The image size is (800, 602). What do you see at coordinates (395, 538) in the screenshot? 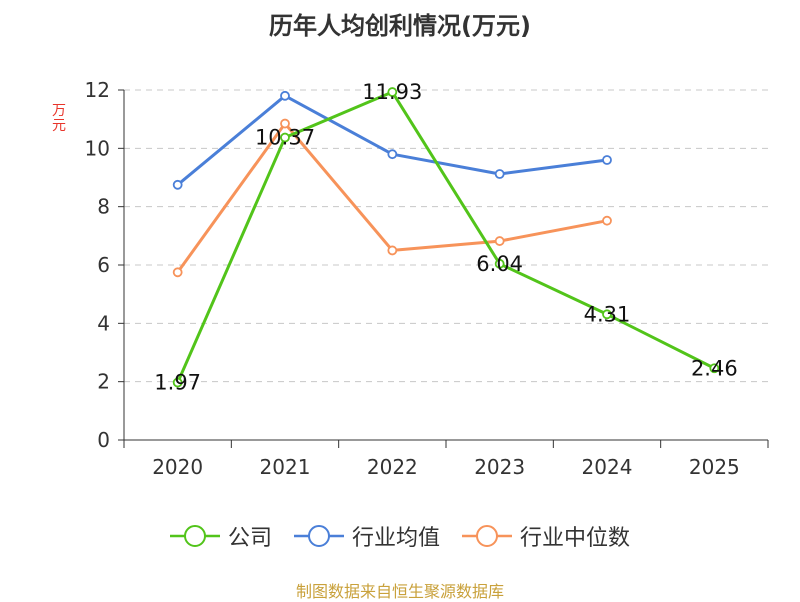
I see `legend-label: 行业均值` at bounding box center [395, 538].